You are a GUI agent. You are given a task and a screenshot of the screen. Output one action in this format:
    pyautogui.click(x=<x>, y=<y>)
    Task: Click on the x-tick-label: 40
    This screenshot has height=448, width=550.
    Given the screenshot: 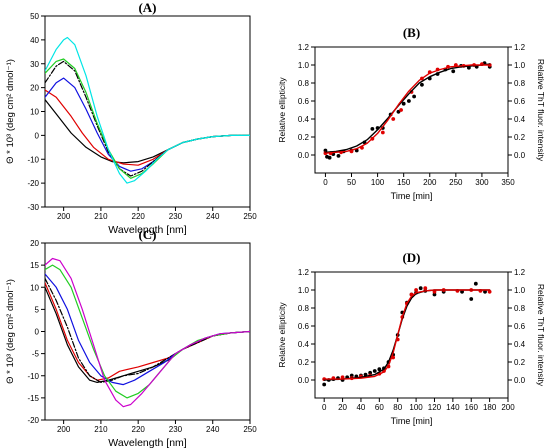 What is the action you would take?
    pyautogui.click(x=360, y=407)
    